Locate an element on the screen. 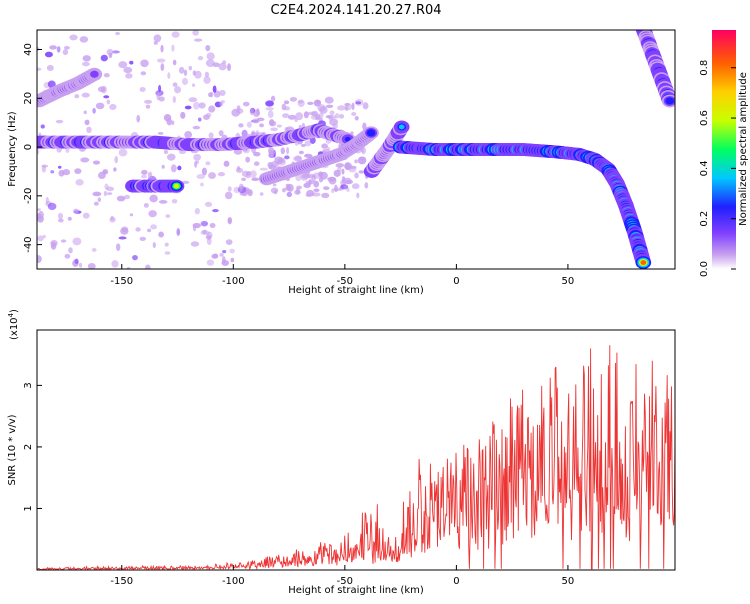  colorbar-tick-label: 0.0 is located at coordinates (704, 269).